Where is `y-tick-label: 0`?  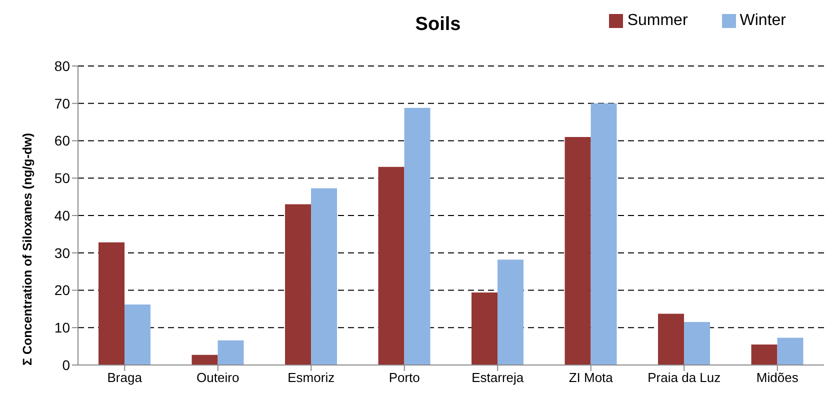
y-tick-label: 0 is located at coordinates (66, 364).